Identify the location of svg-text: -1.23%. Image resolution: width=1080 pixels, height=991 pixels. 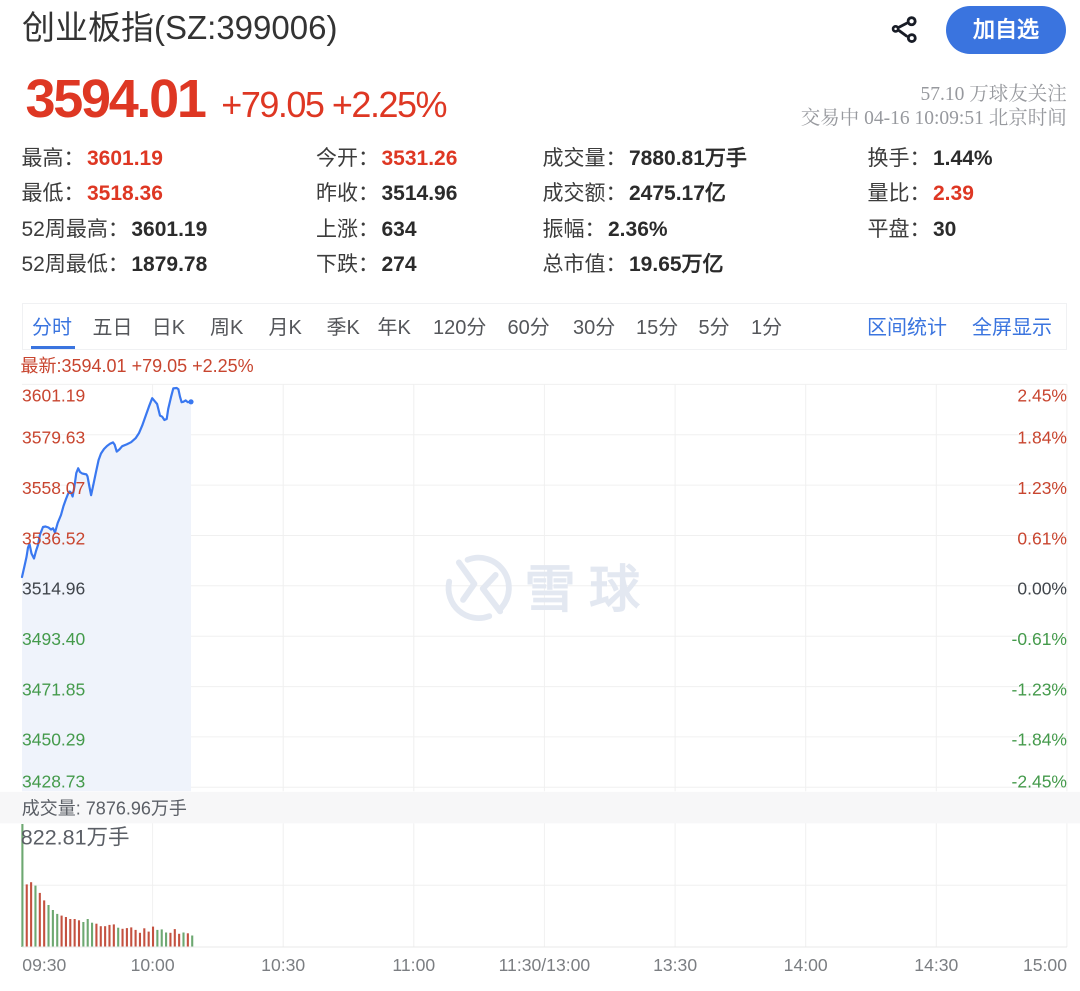
(1039, 689).